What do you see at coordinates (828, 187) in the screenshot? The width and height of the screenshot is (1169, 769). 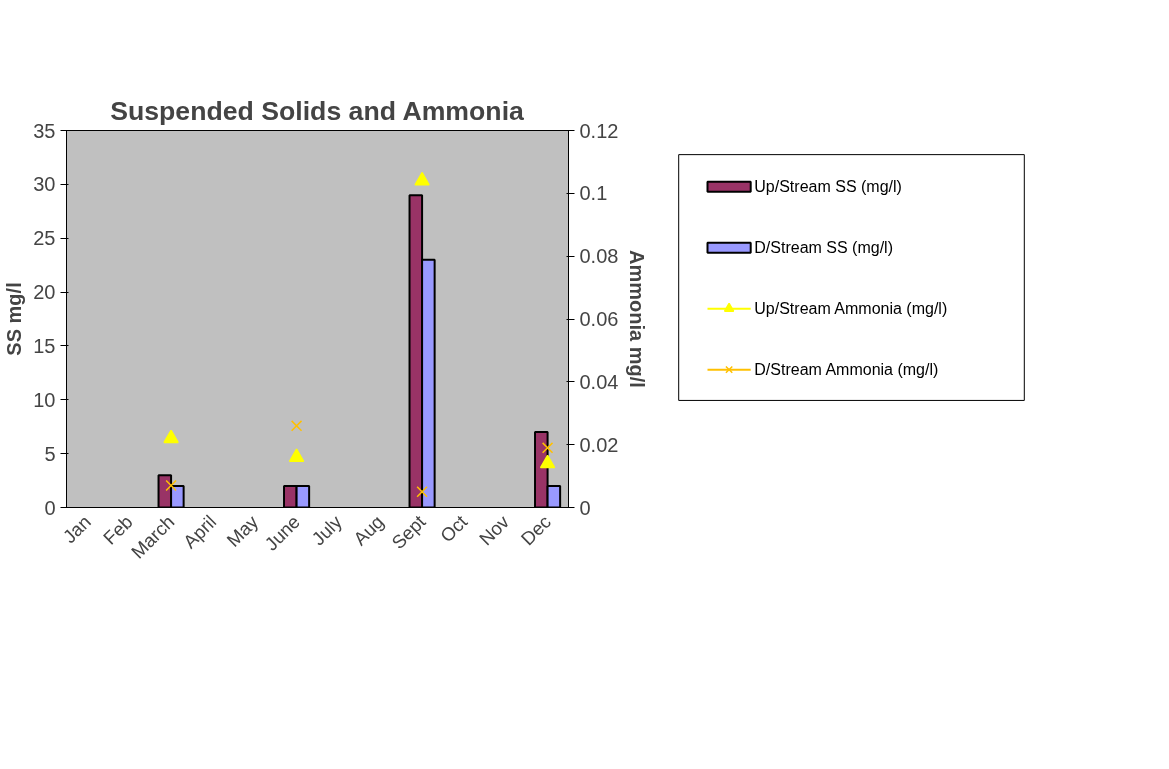 I see `legend-label: Up/Stream SS (mg/l)` at bounding box center [828, 187].